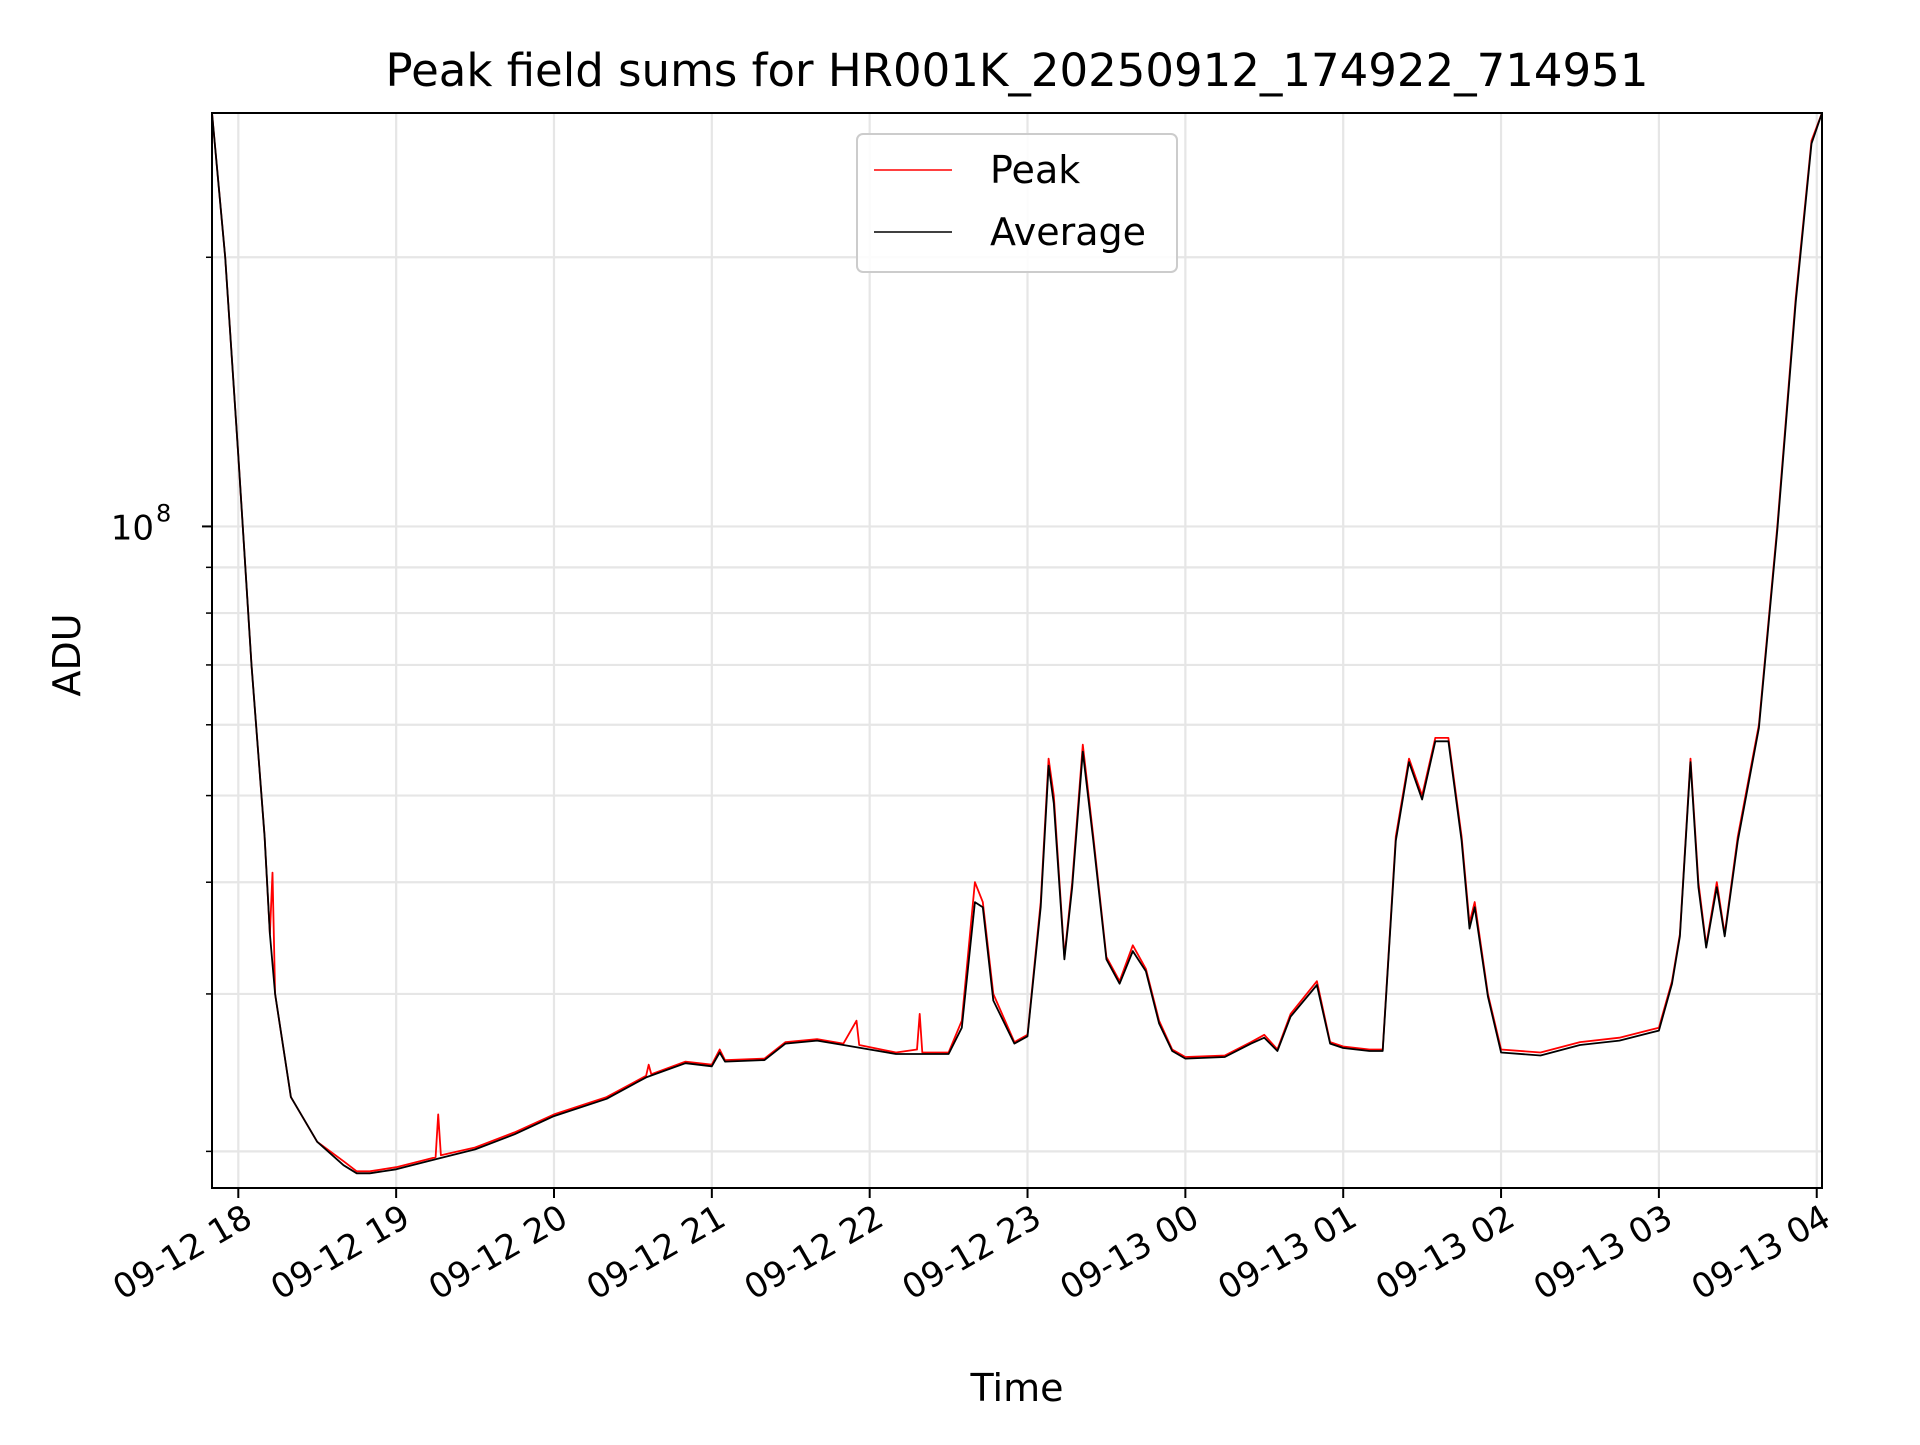 Image resolution: width=1920 pixels, height=1445 pixels. What do you see at coordinates (340, 1252) in the screenshot?
I see `x-tick-label: 09-12 19` at bounding box center [340, 1252].